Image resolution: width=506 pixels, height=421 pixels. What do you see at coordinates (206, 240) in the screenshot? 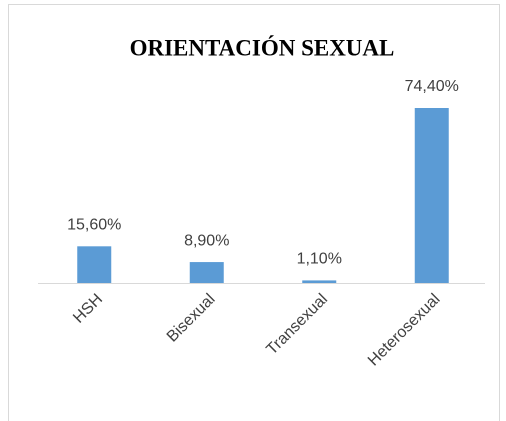
I see `value-label: 8,90%` at bounding box center [206, 240].